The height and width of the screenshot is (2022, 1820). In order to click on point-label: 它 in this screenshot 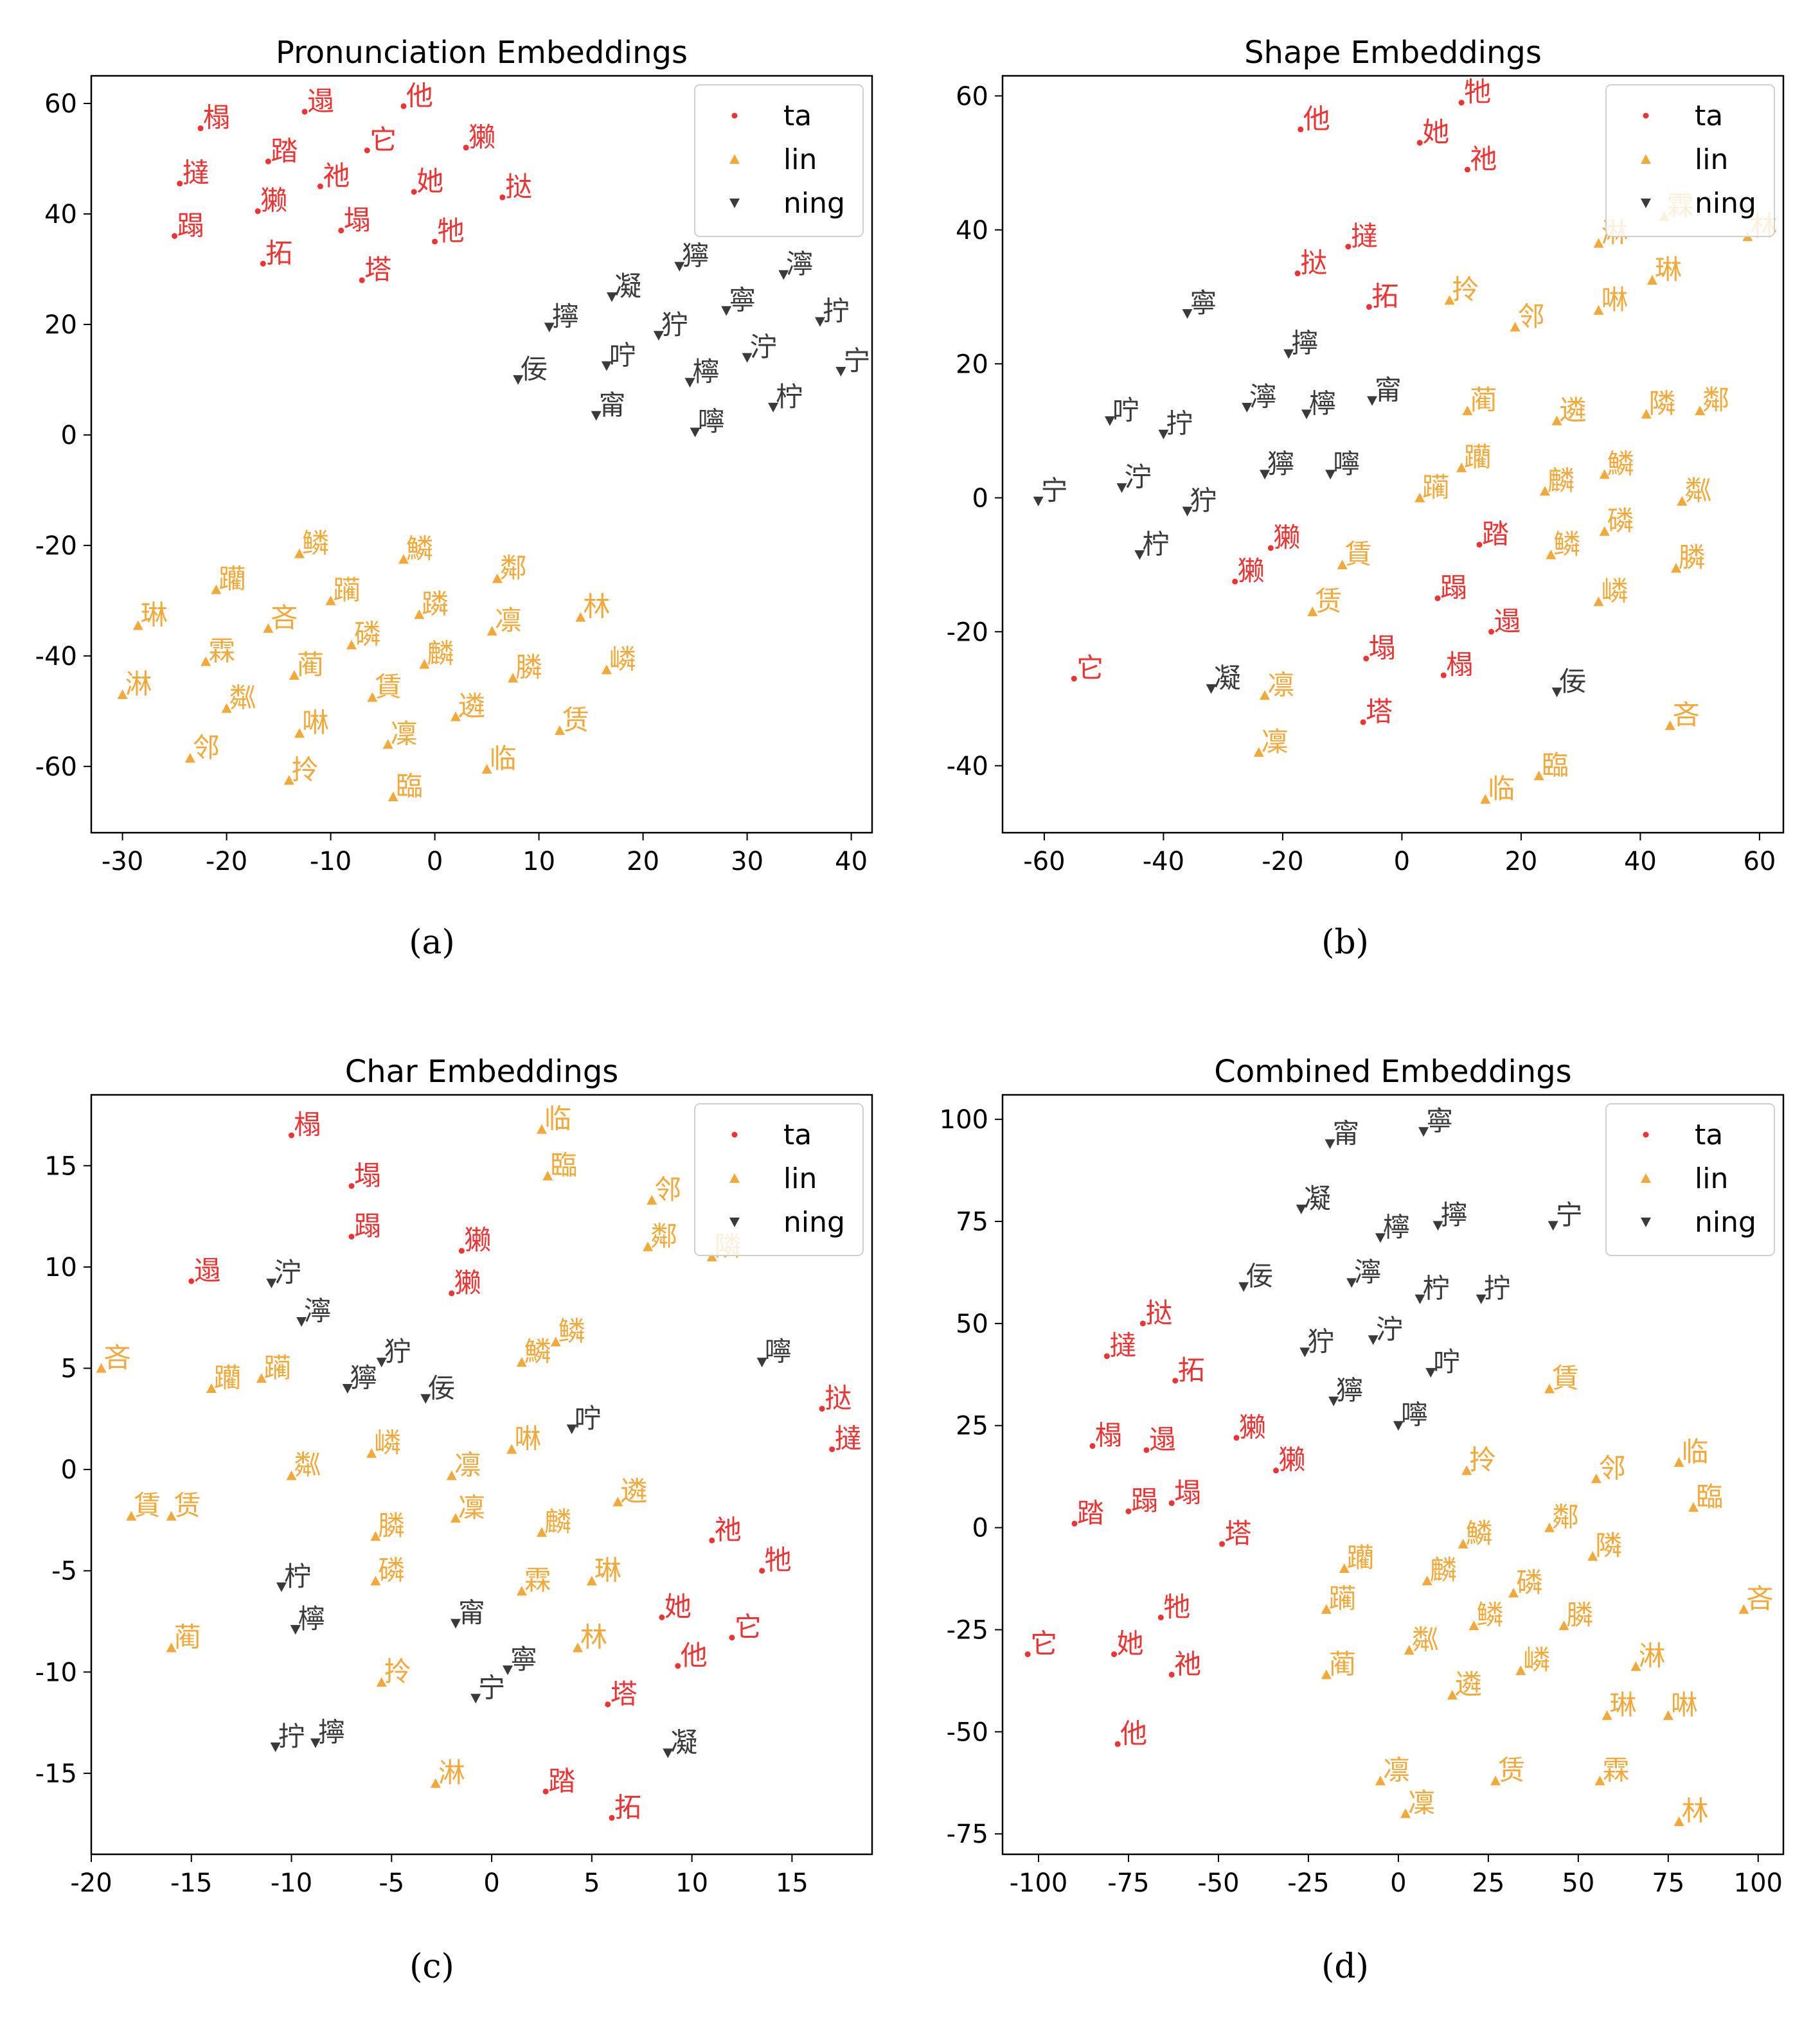, I will do `click(748, 1627)`.